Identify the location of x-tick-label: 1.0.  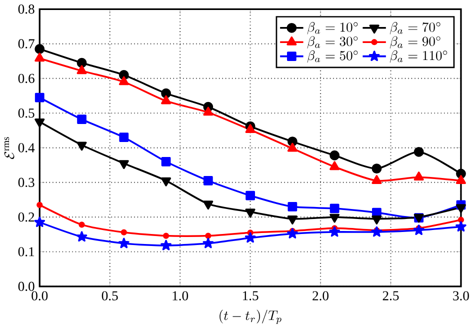
(180, 295).